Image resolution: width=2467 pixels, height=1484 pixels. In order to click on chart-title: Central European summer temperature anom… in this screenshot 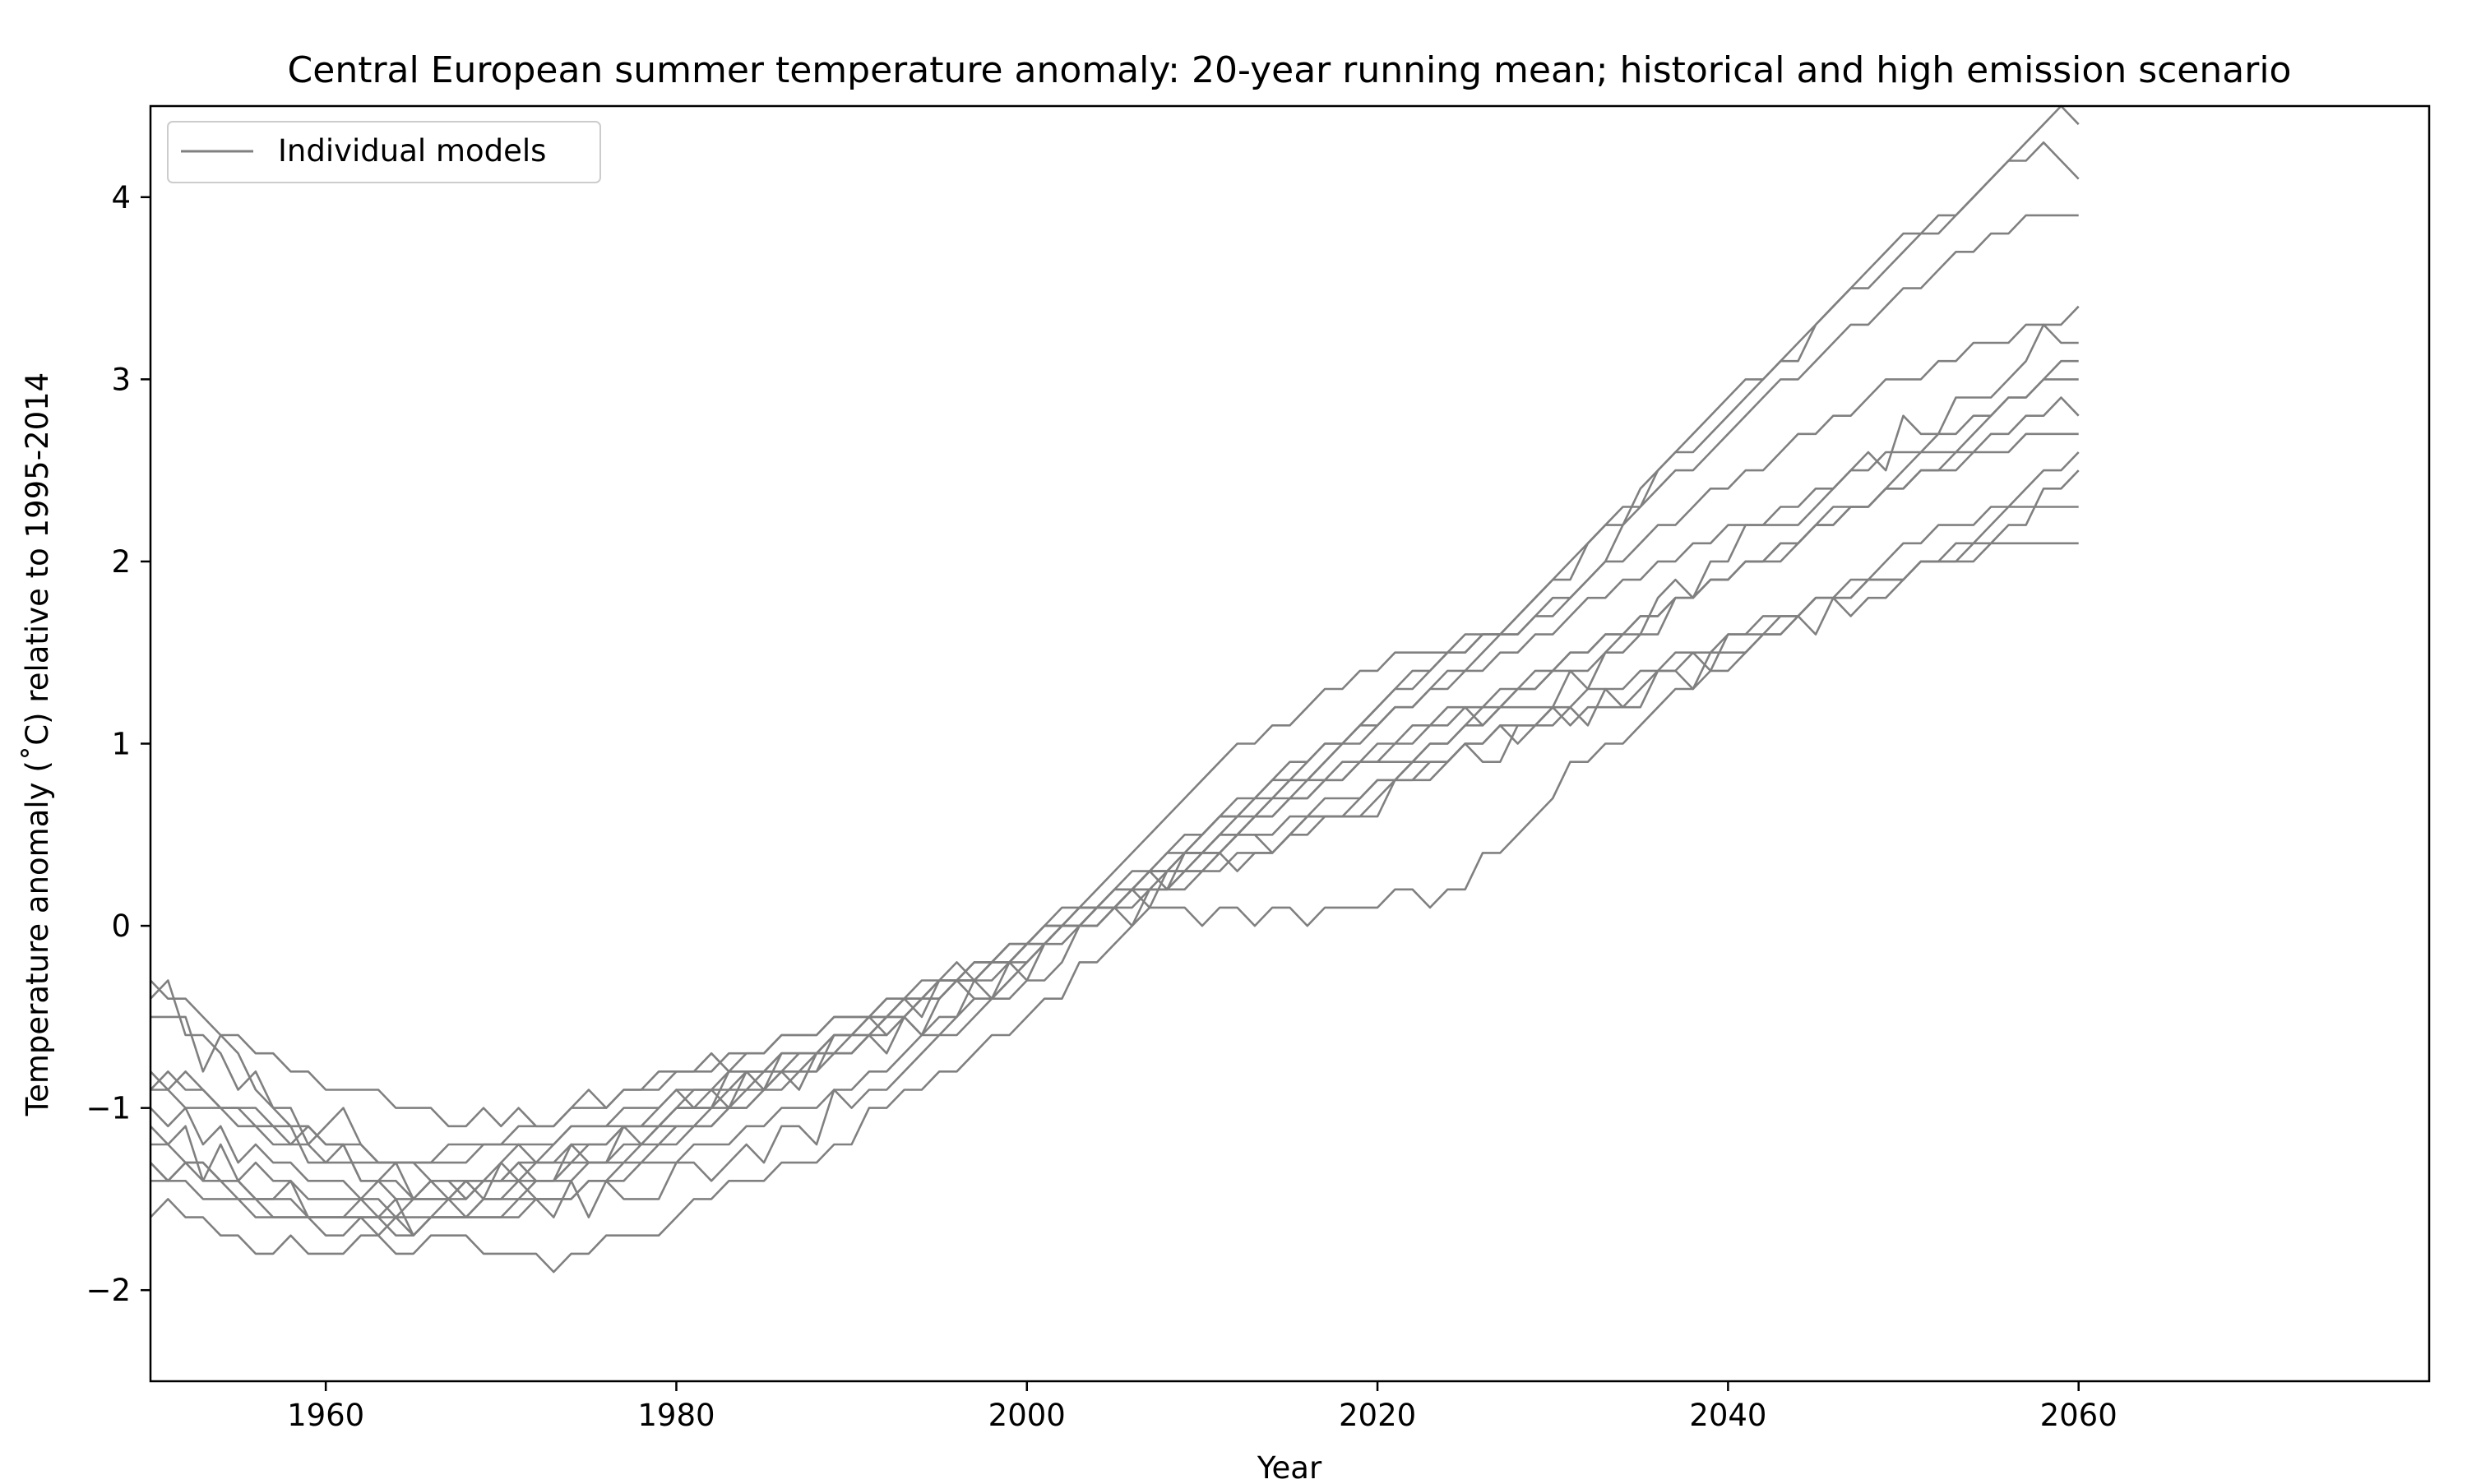, I will do `click(1290, 70)`.